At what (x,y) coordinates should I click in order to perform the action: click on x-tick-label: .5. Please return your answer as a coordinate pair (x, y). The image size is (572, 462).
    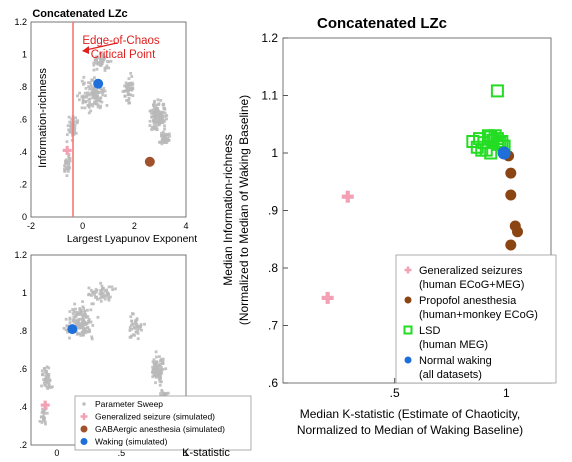
    Looking at the image, I should click on (395, 393).